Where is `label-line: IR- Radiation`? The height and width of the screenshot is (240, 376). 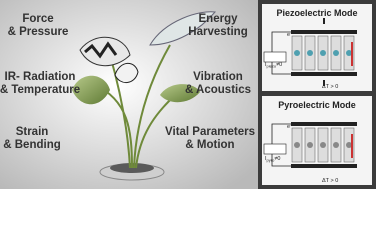
label-line: IR- Radiation is located at coordinates (40, 77).